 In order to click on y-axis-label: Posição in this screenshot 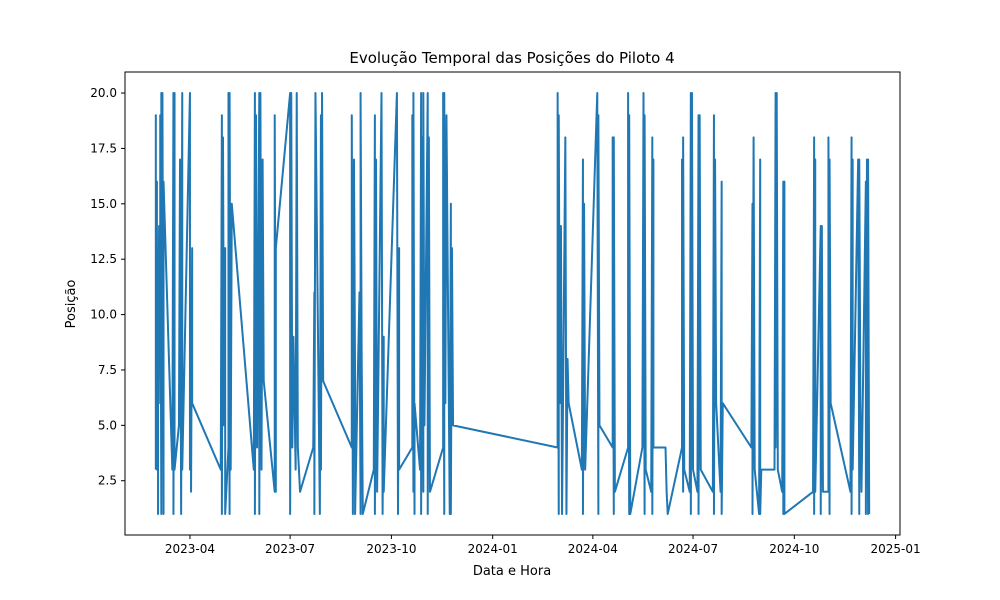, I will do `click(71, 304)`.